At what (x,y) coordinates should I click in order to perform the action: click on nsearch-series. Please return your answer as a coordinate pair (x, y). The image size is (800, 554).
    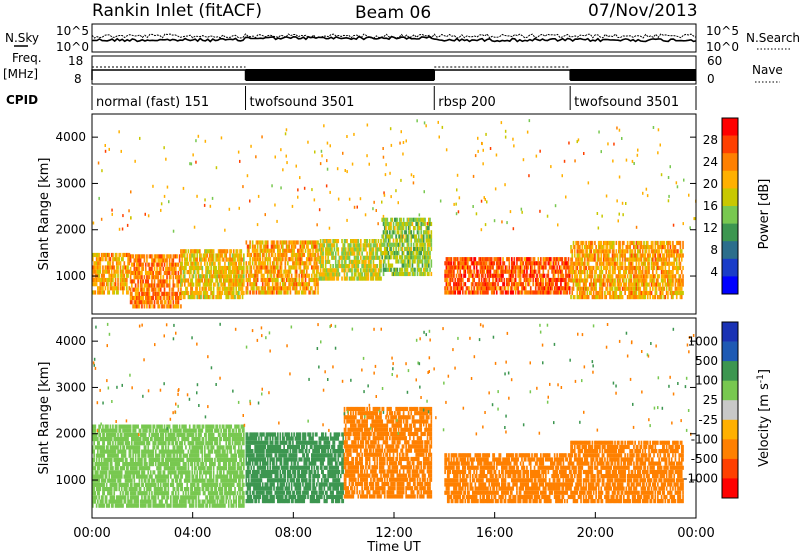
    Looking at the image, I should click on (394, 36).